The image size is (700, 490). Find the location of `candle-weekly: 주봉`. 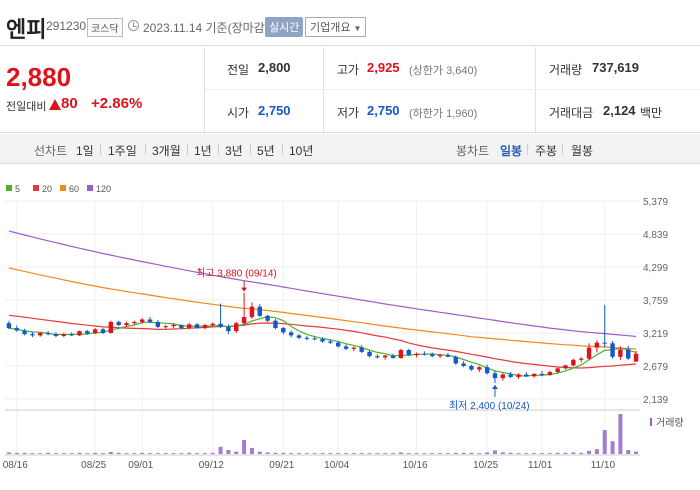

candle-weekly: 주봉 is located at coordinates (546, 151).